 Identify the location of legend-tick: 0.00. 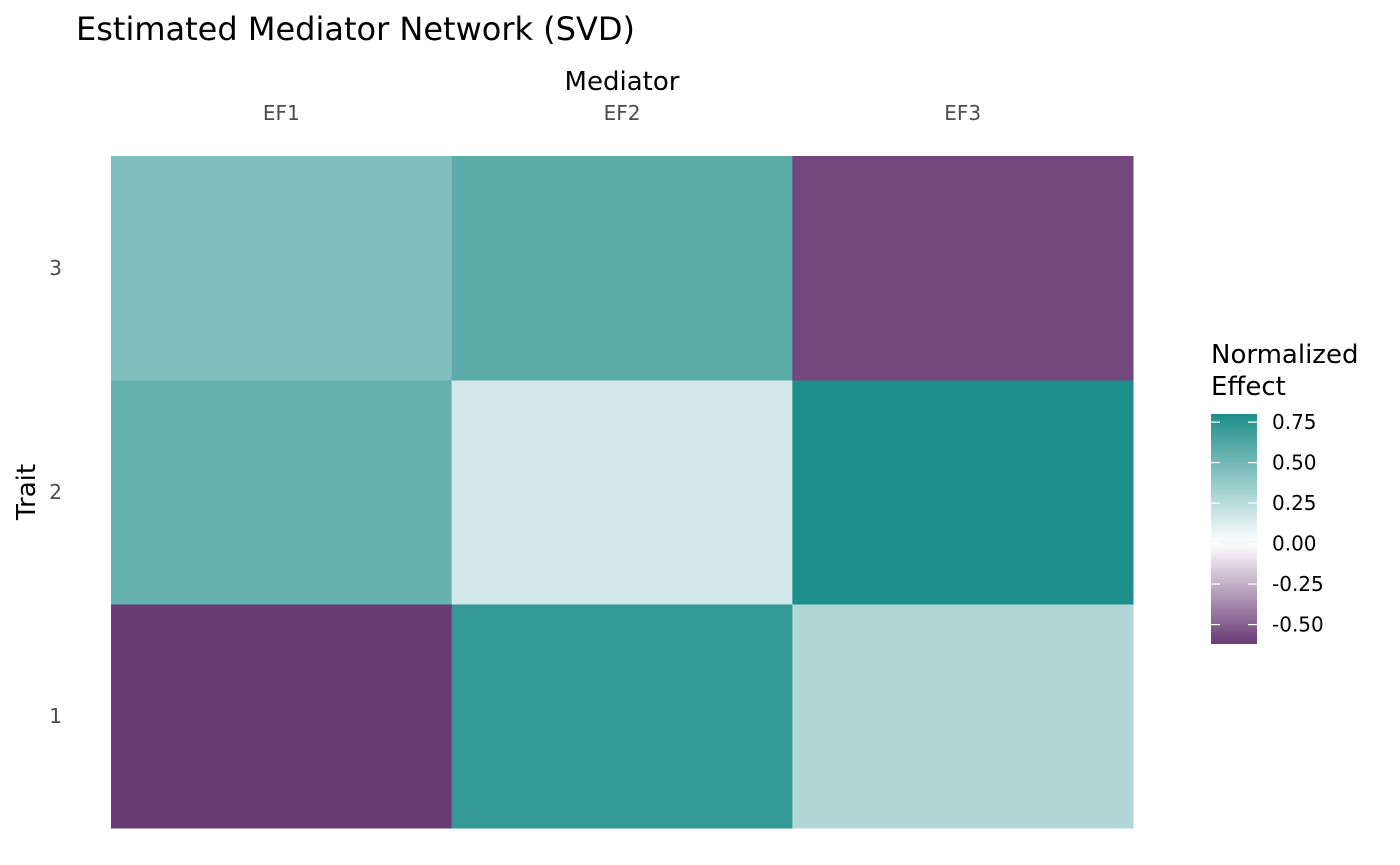
(1264, 544).